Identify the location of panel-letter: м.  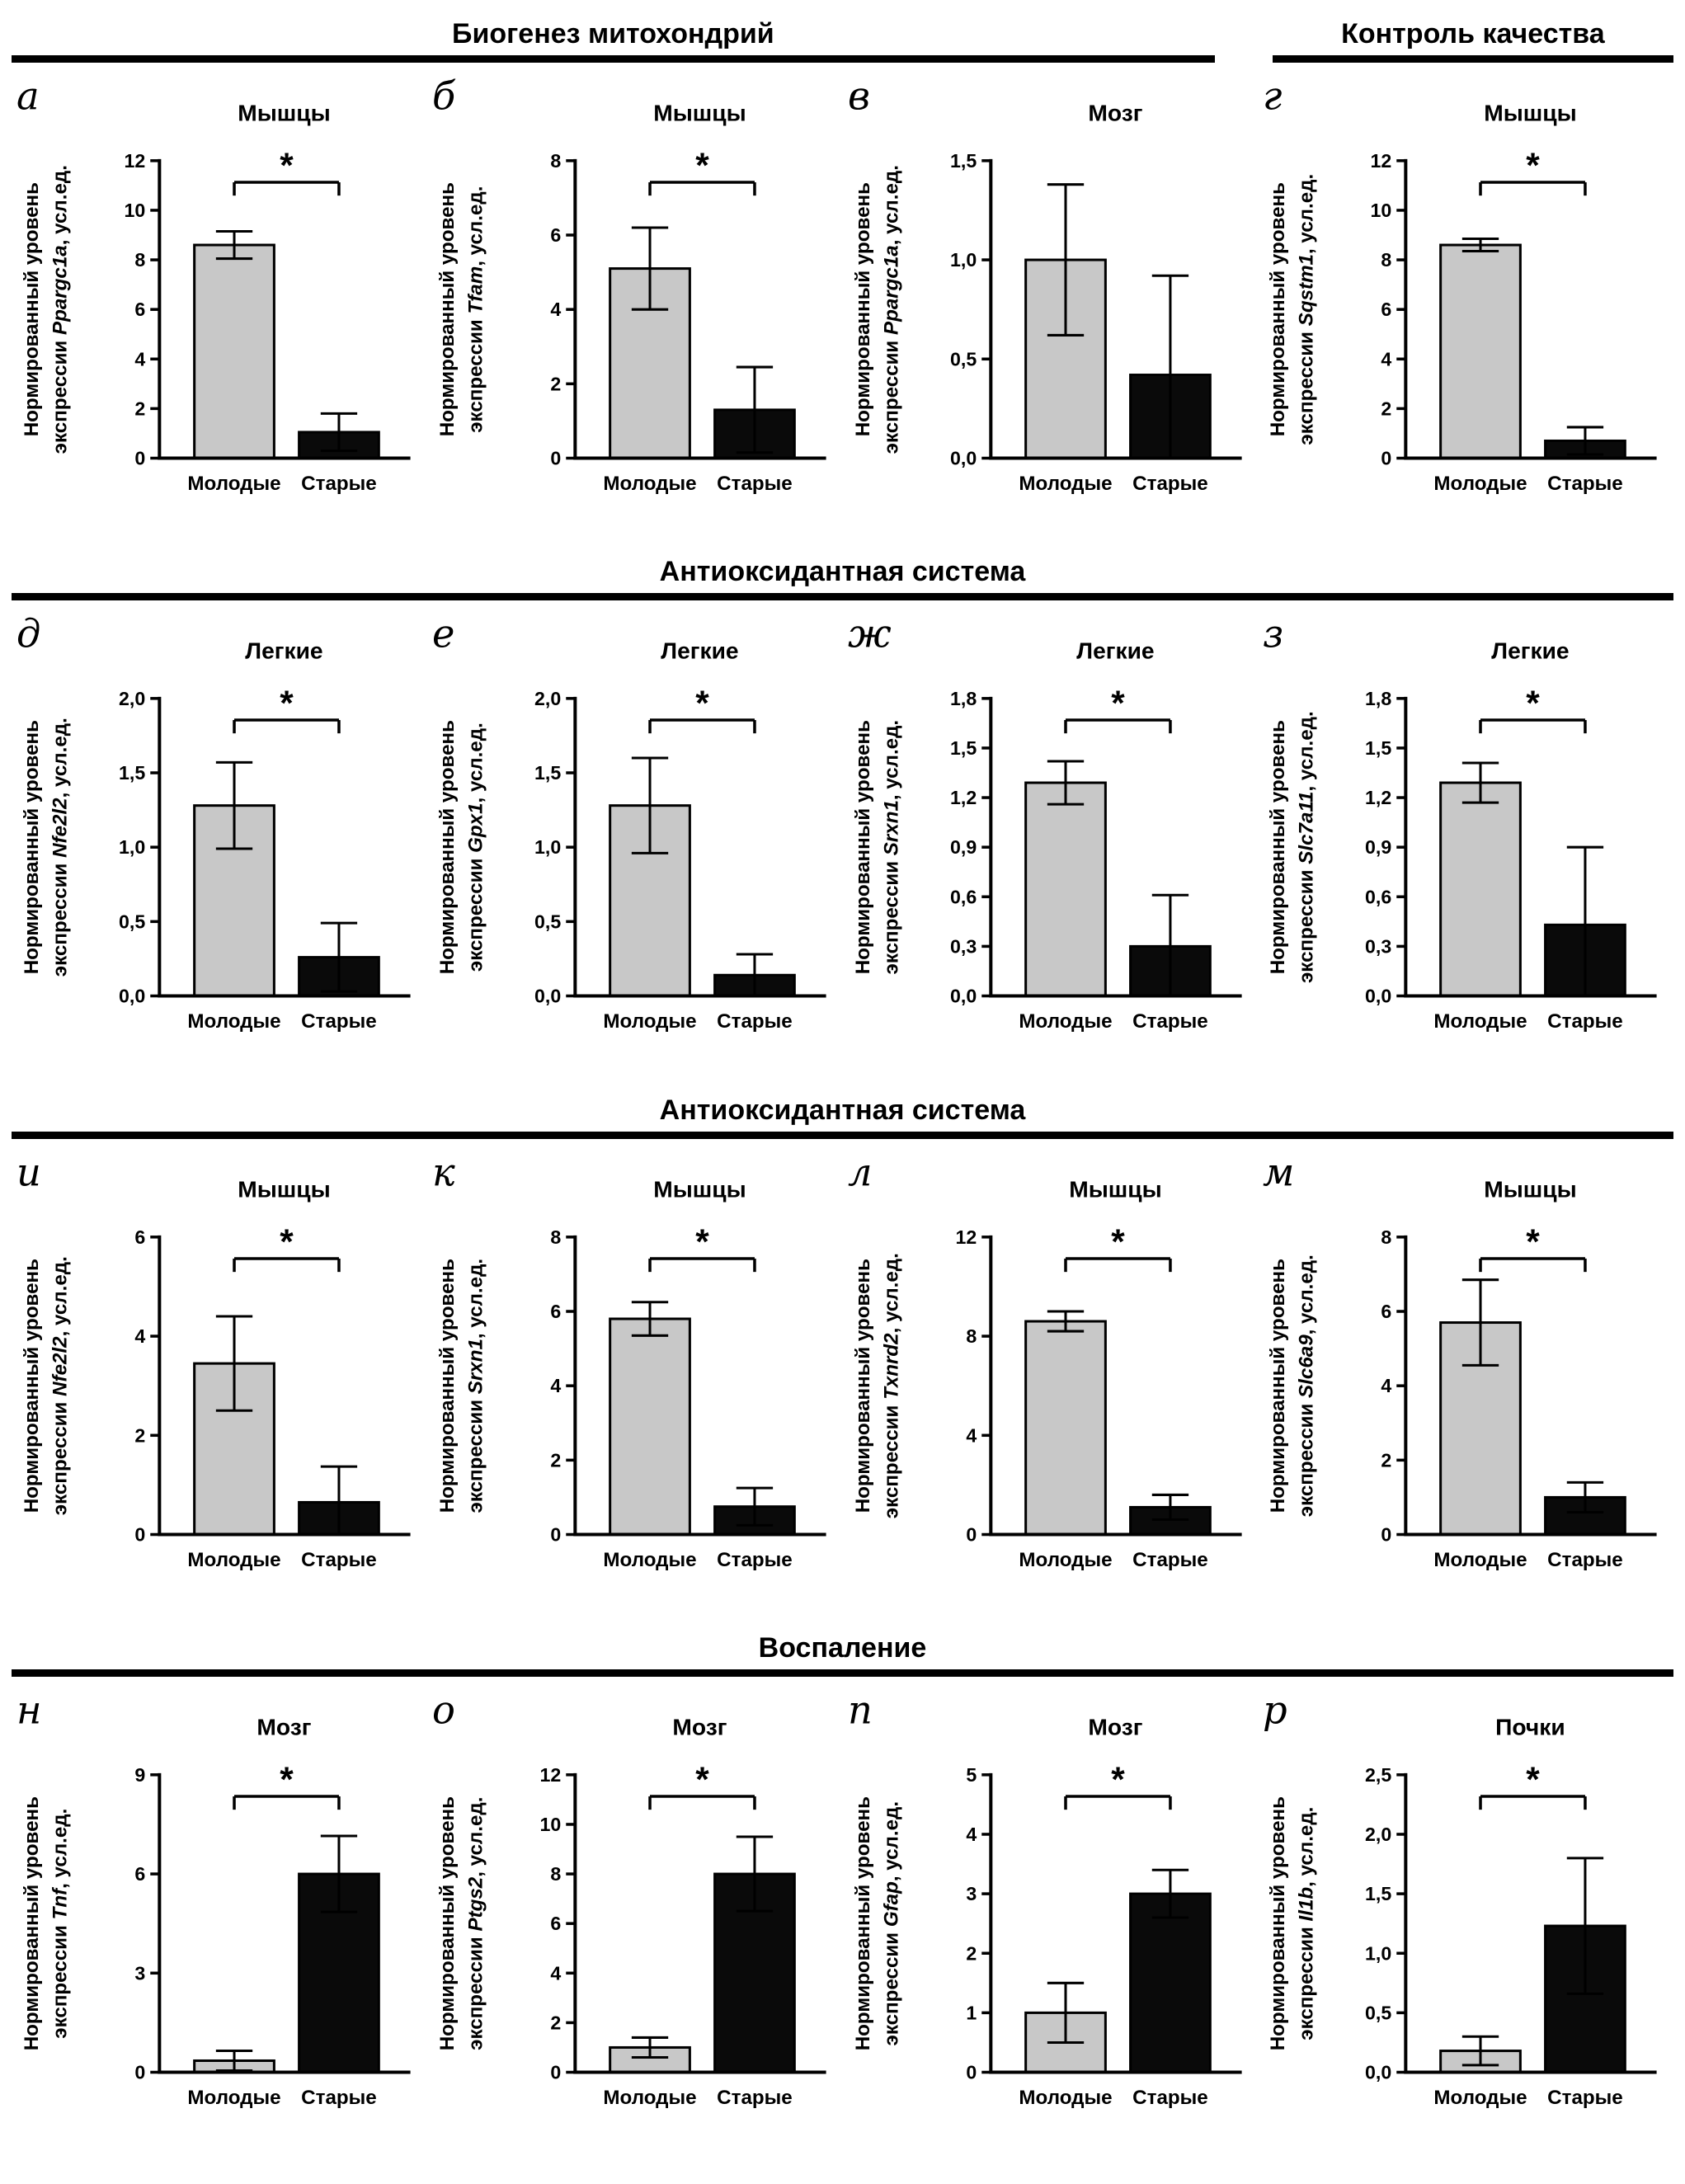
(1278, 1172).